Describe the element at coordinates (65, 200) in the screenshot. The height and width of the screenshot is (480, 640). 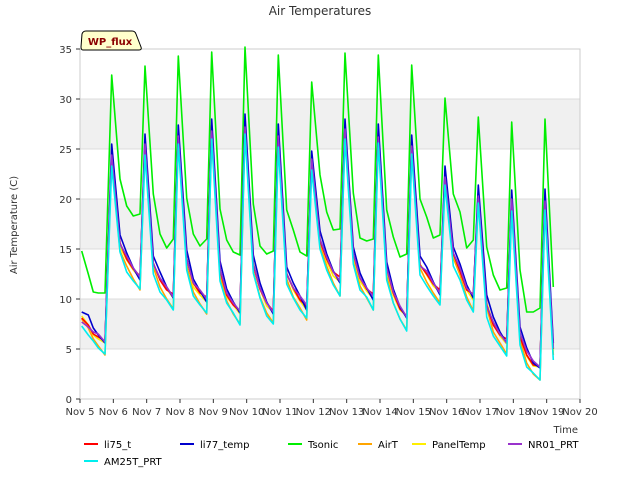
I see `y-tick-label: 20` at that location.